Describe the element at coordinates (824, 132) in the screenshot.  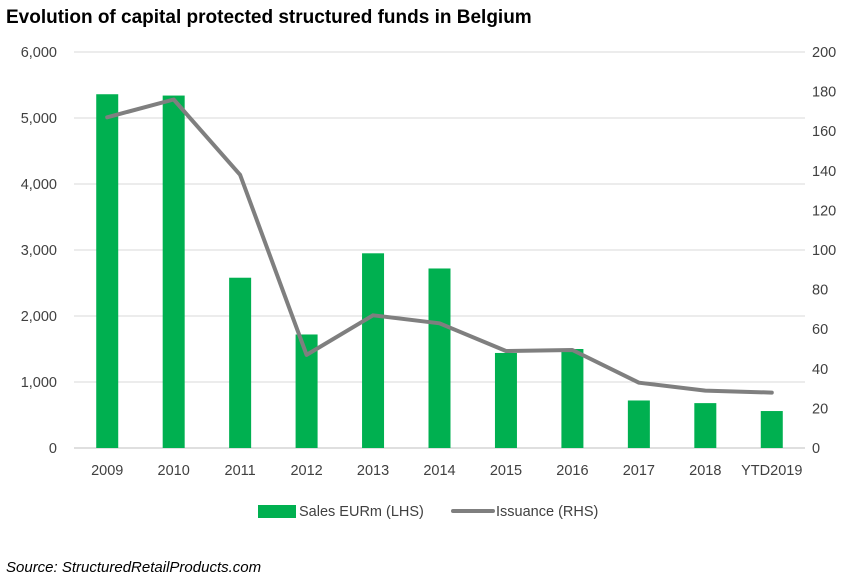
I see `right-tick-label: 160` at that location.